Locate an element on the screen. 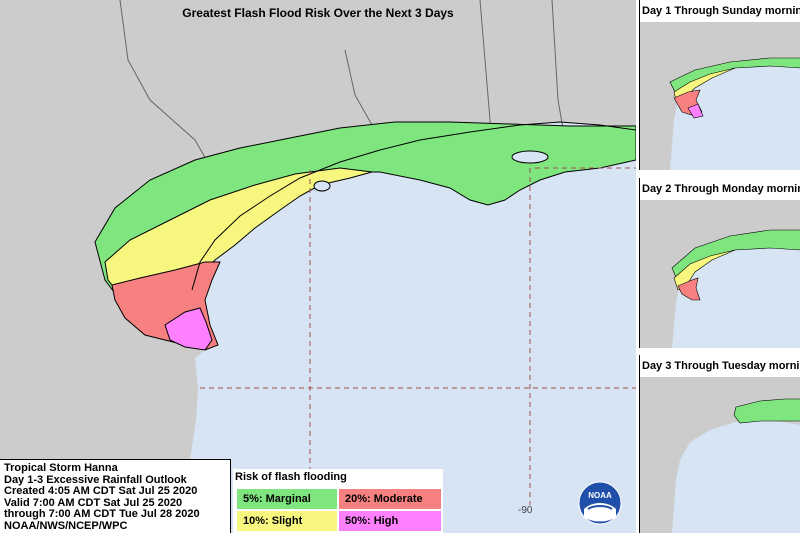 This screenshot has width=800, height=533. risk-area-high is located at coordinates (188, 329).